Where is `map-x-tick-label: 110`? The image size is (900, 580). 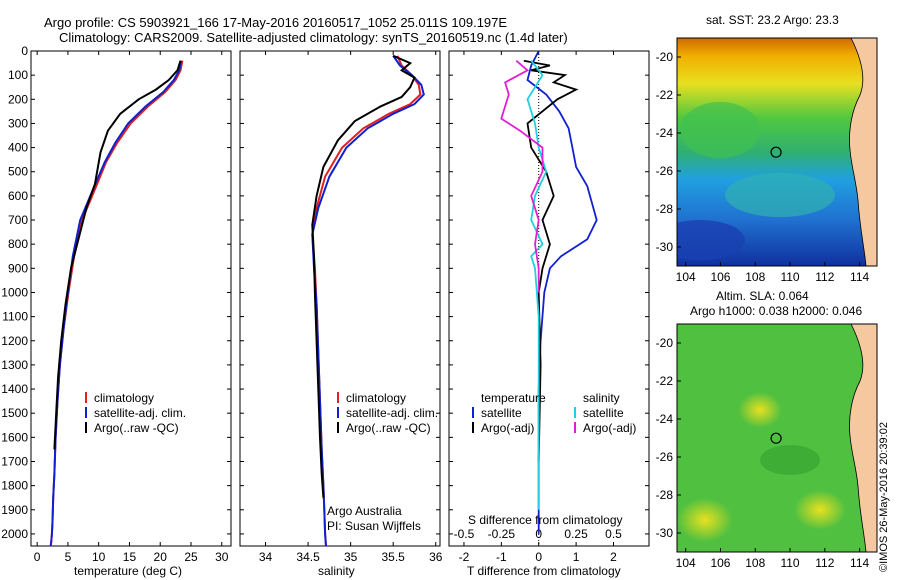 map-x-tick-label: 110 is located at coordinates (789, 563).